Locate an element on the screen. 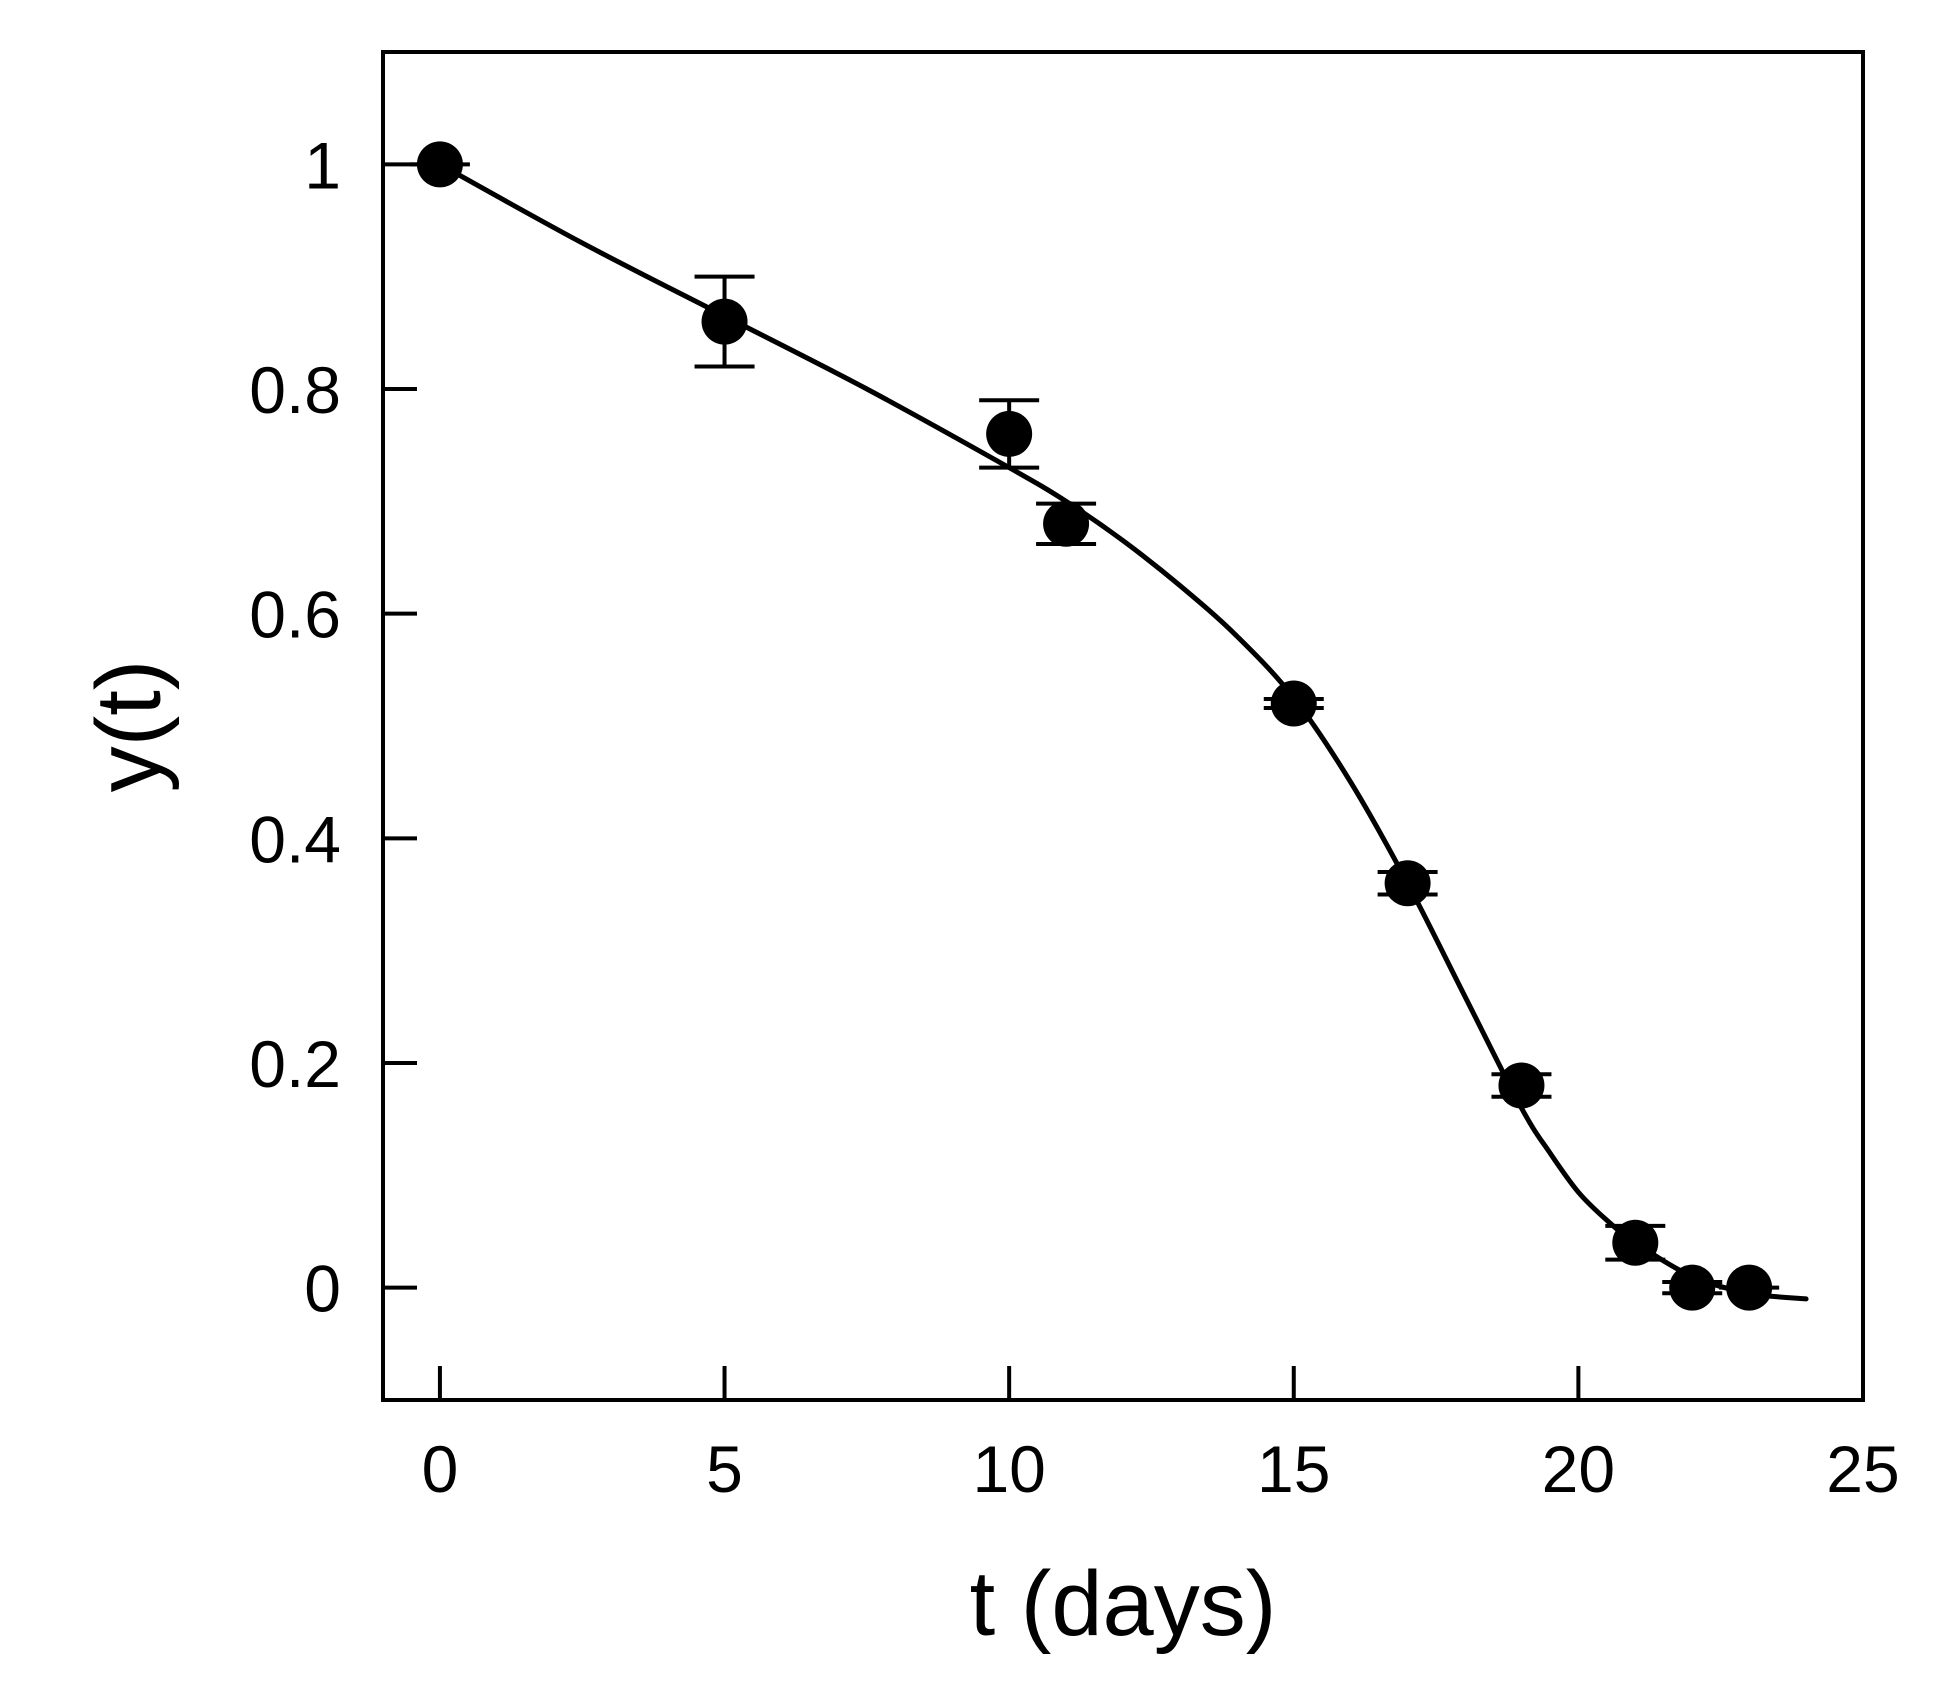 This screenshot has height=1707, width=1934. y-axis-label: y(t) is located at coordinates (129, 726).